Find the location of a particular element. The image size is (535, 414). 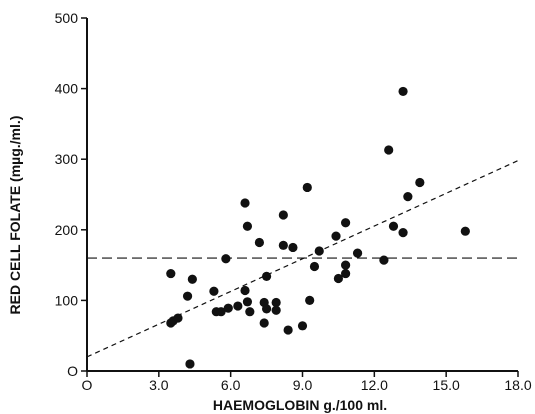

x-tick-label: 18.0 is located at coordinates (517, 385).